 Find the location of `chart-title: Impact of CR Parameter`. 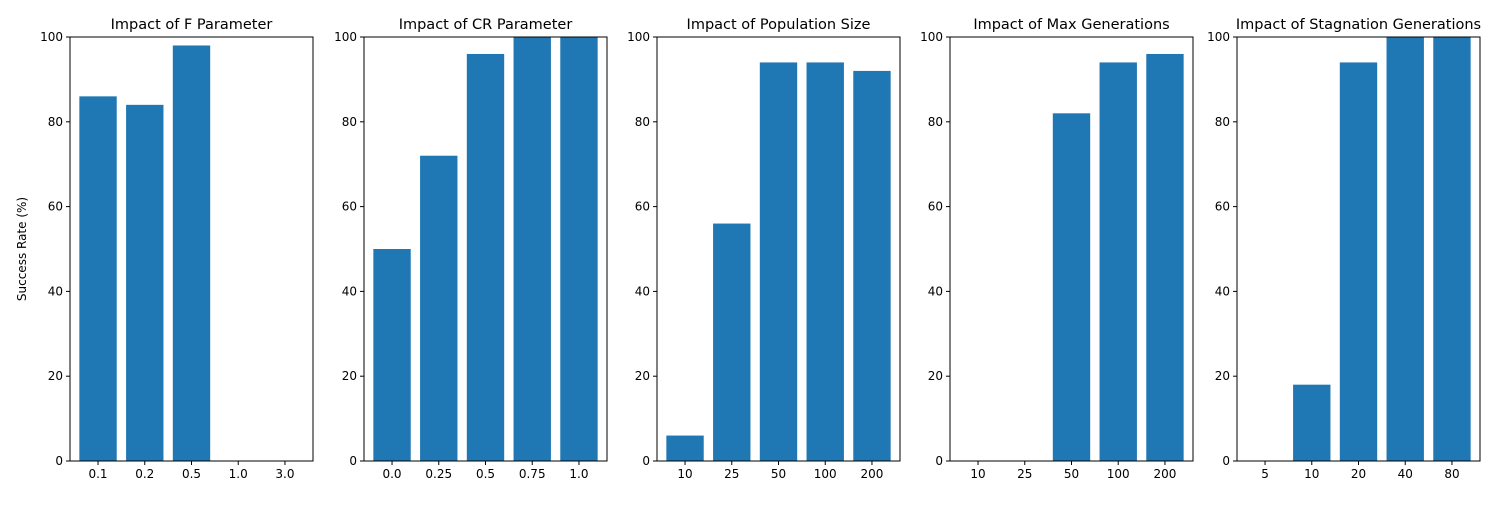

chart-title: Impact of CR Parameter is located at coordinates (486, 25).